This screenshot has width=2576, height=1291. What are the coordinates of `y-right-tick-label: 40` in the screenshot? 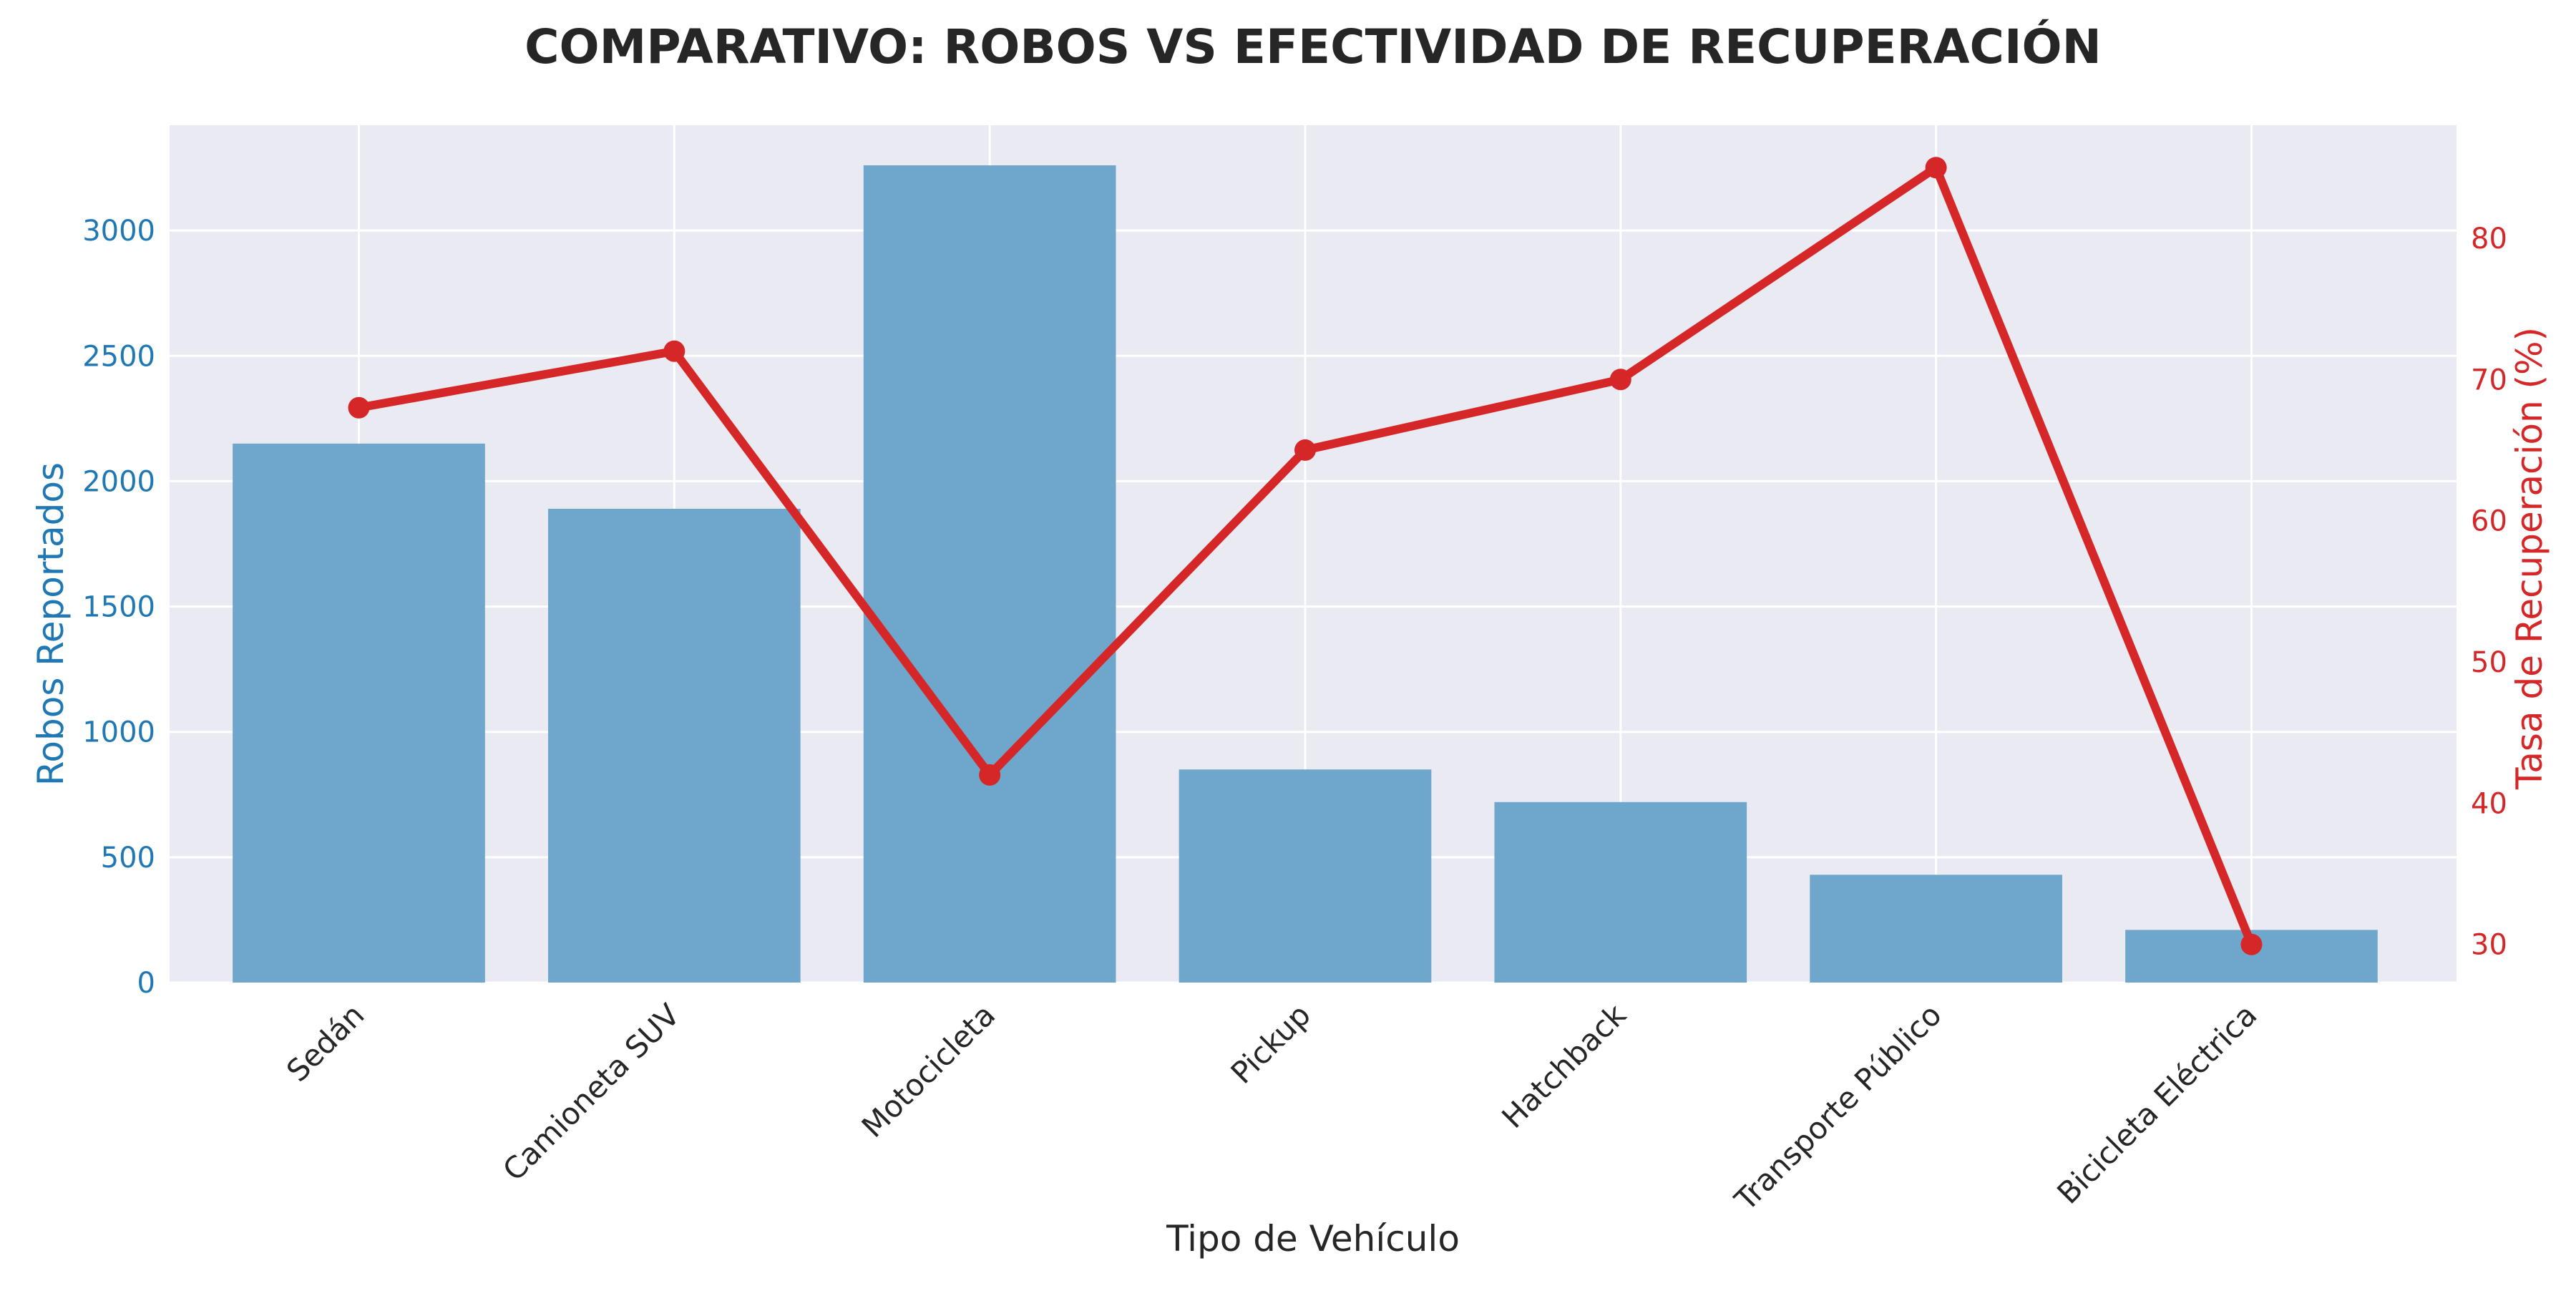 It's located at (2489, 803).